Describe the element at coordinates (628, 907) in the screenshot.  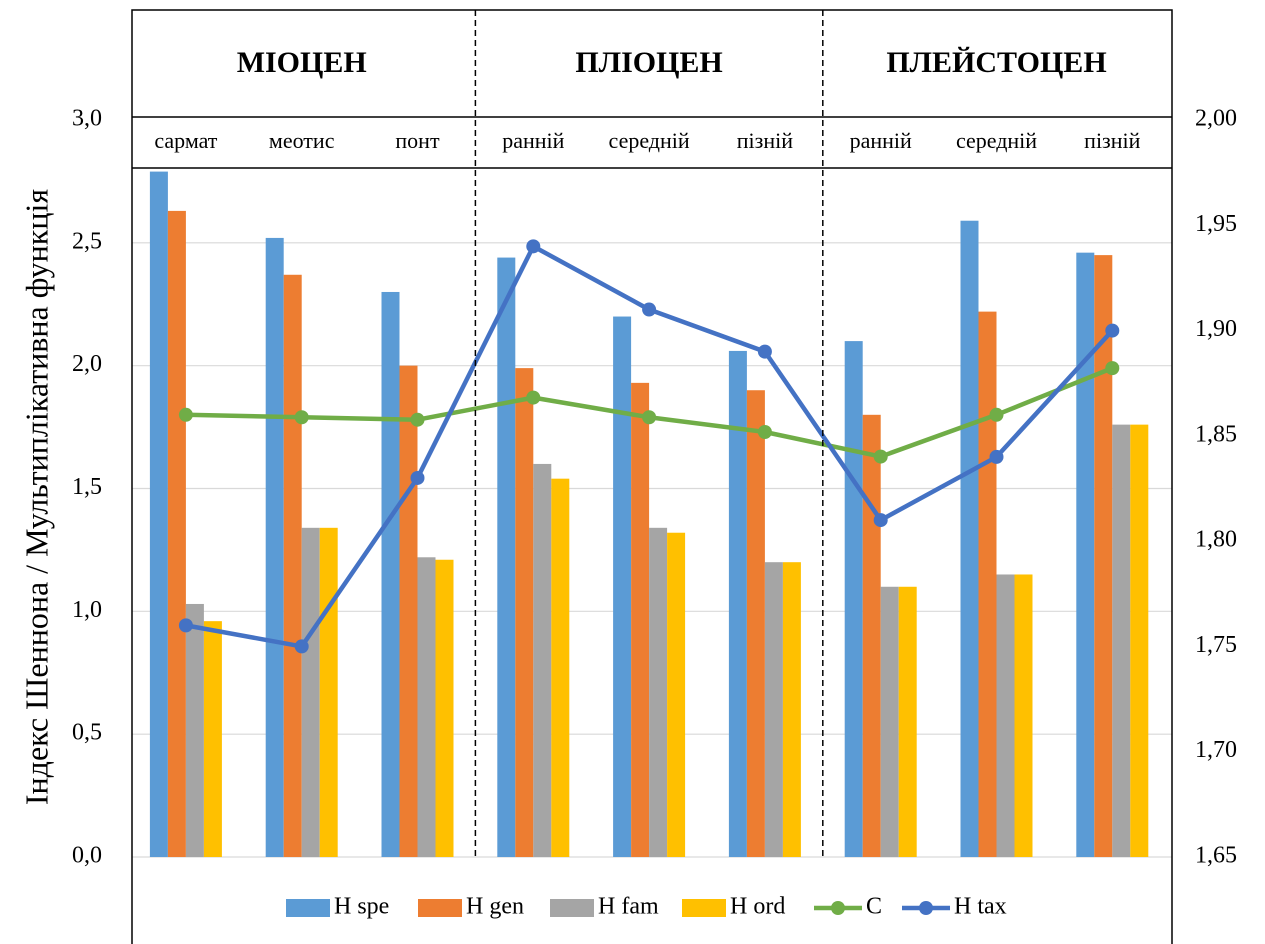
I see `legend-label: H fam` at that location.